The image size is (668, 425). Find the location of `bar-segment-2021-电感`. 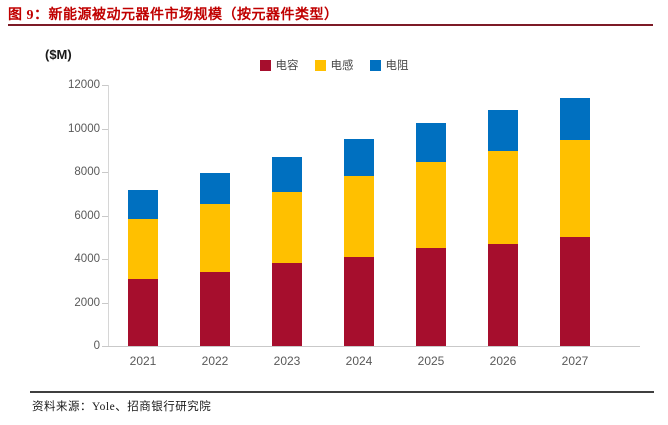

bar-segment-2021-电感 is located at coordinates (143, 248).